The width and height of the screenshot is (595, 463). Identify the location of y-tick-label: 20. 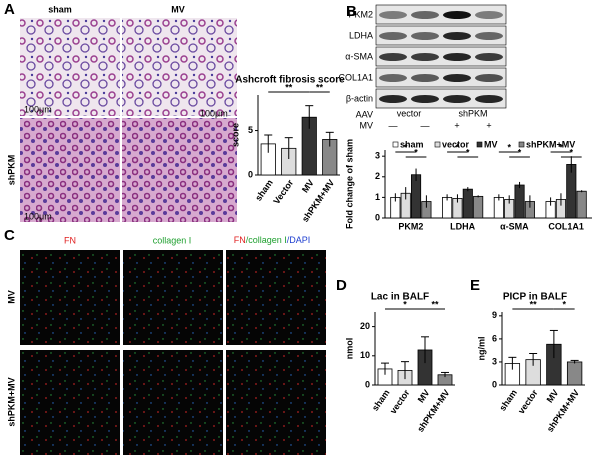
(365, 326).